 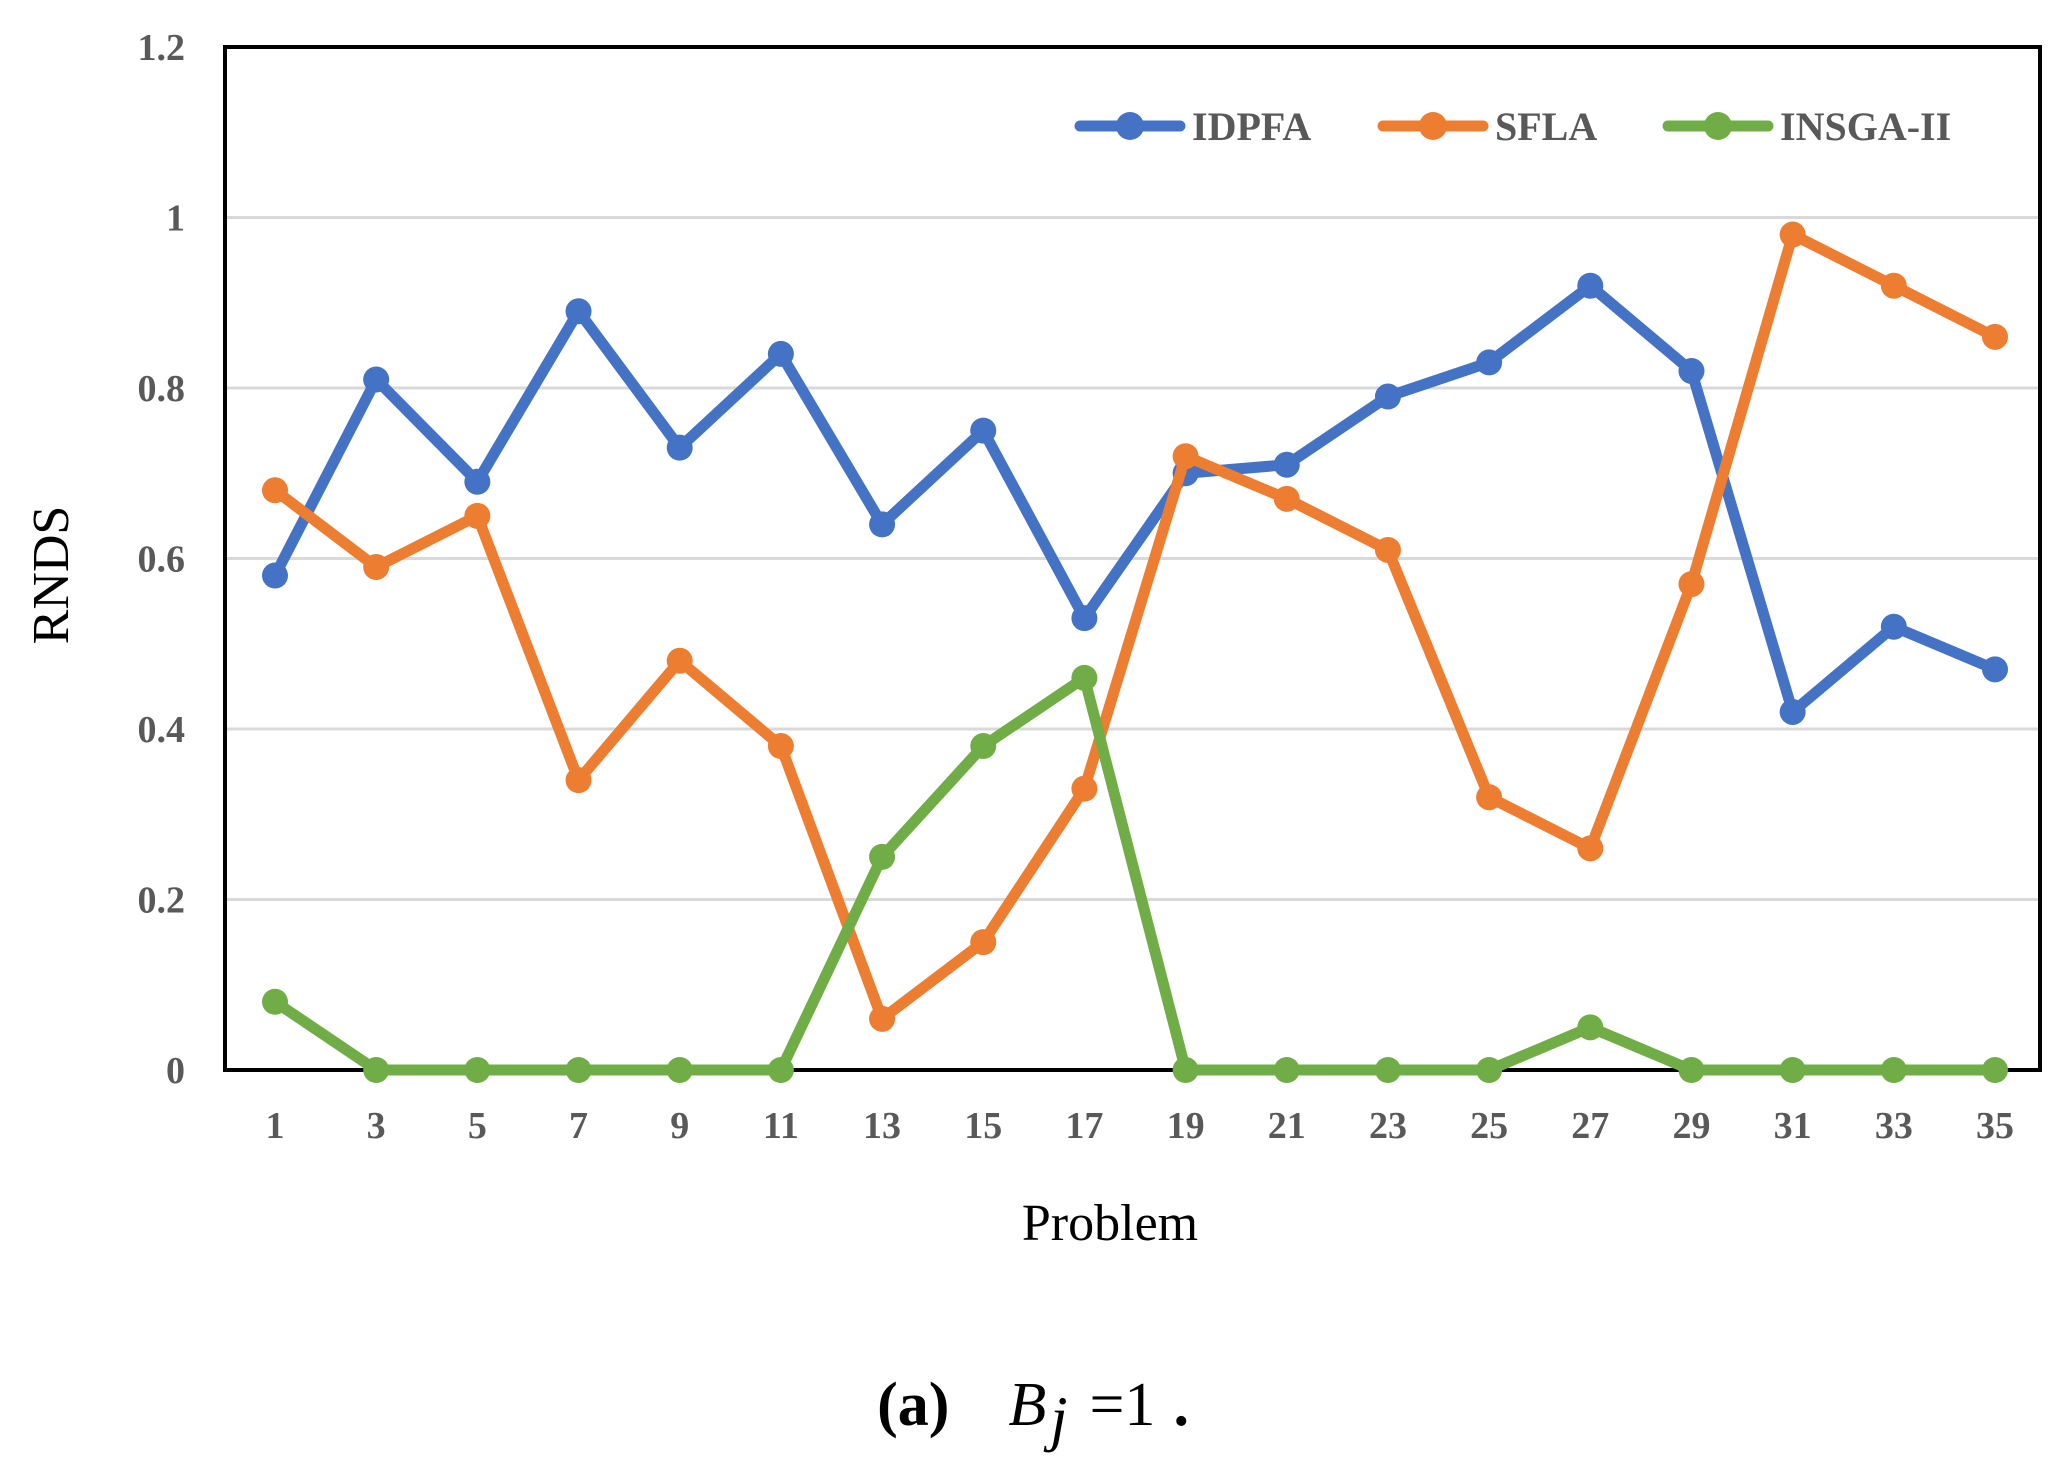 I want to click on x-tick-label: 19, so click(x=1186, y=1126).